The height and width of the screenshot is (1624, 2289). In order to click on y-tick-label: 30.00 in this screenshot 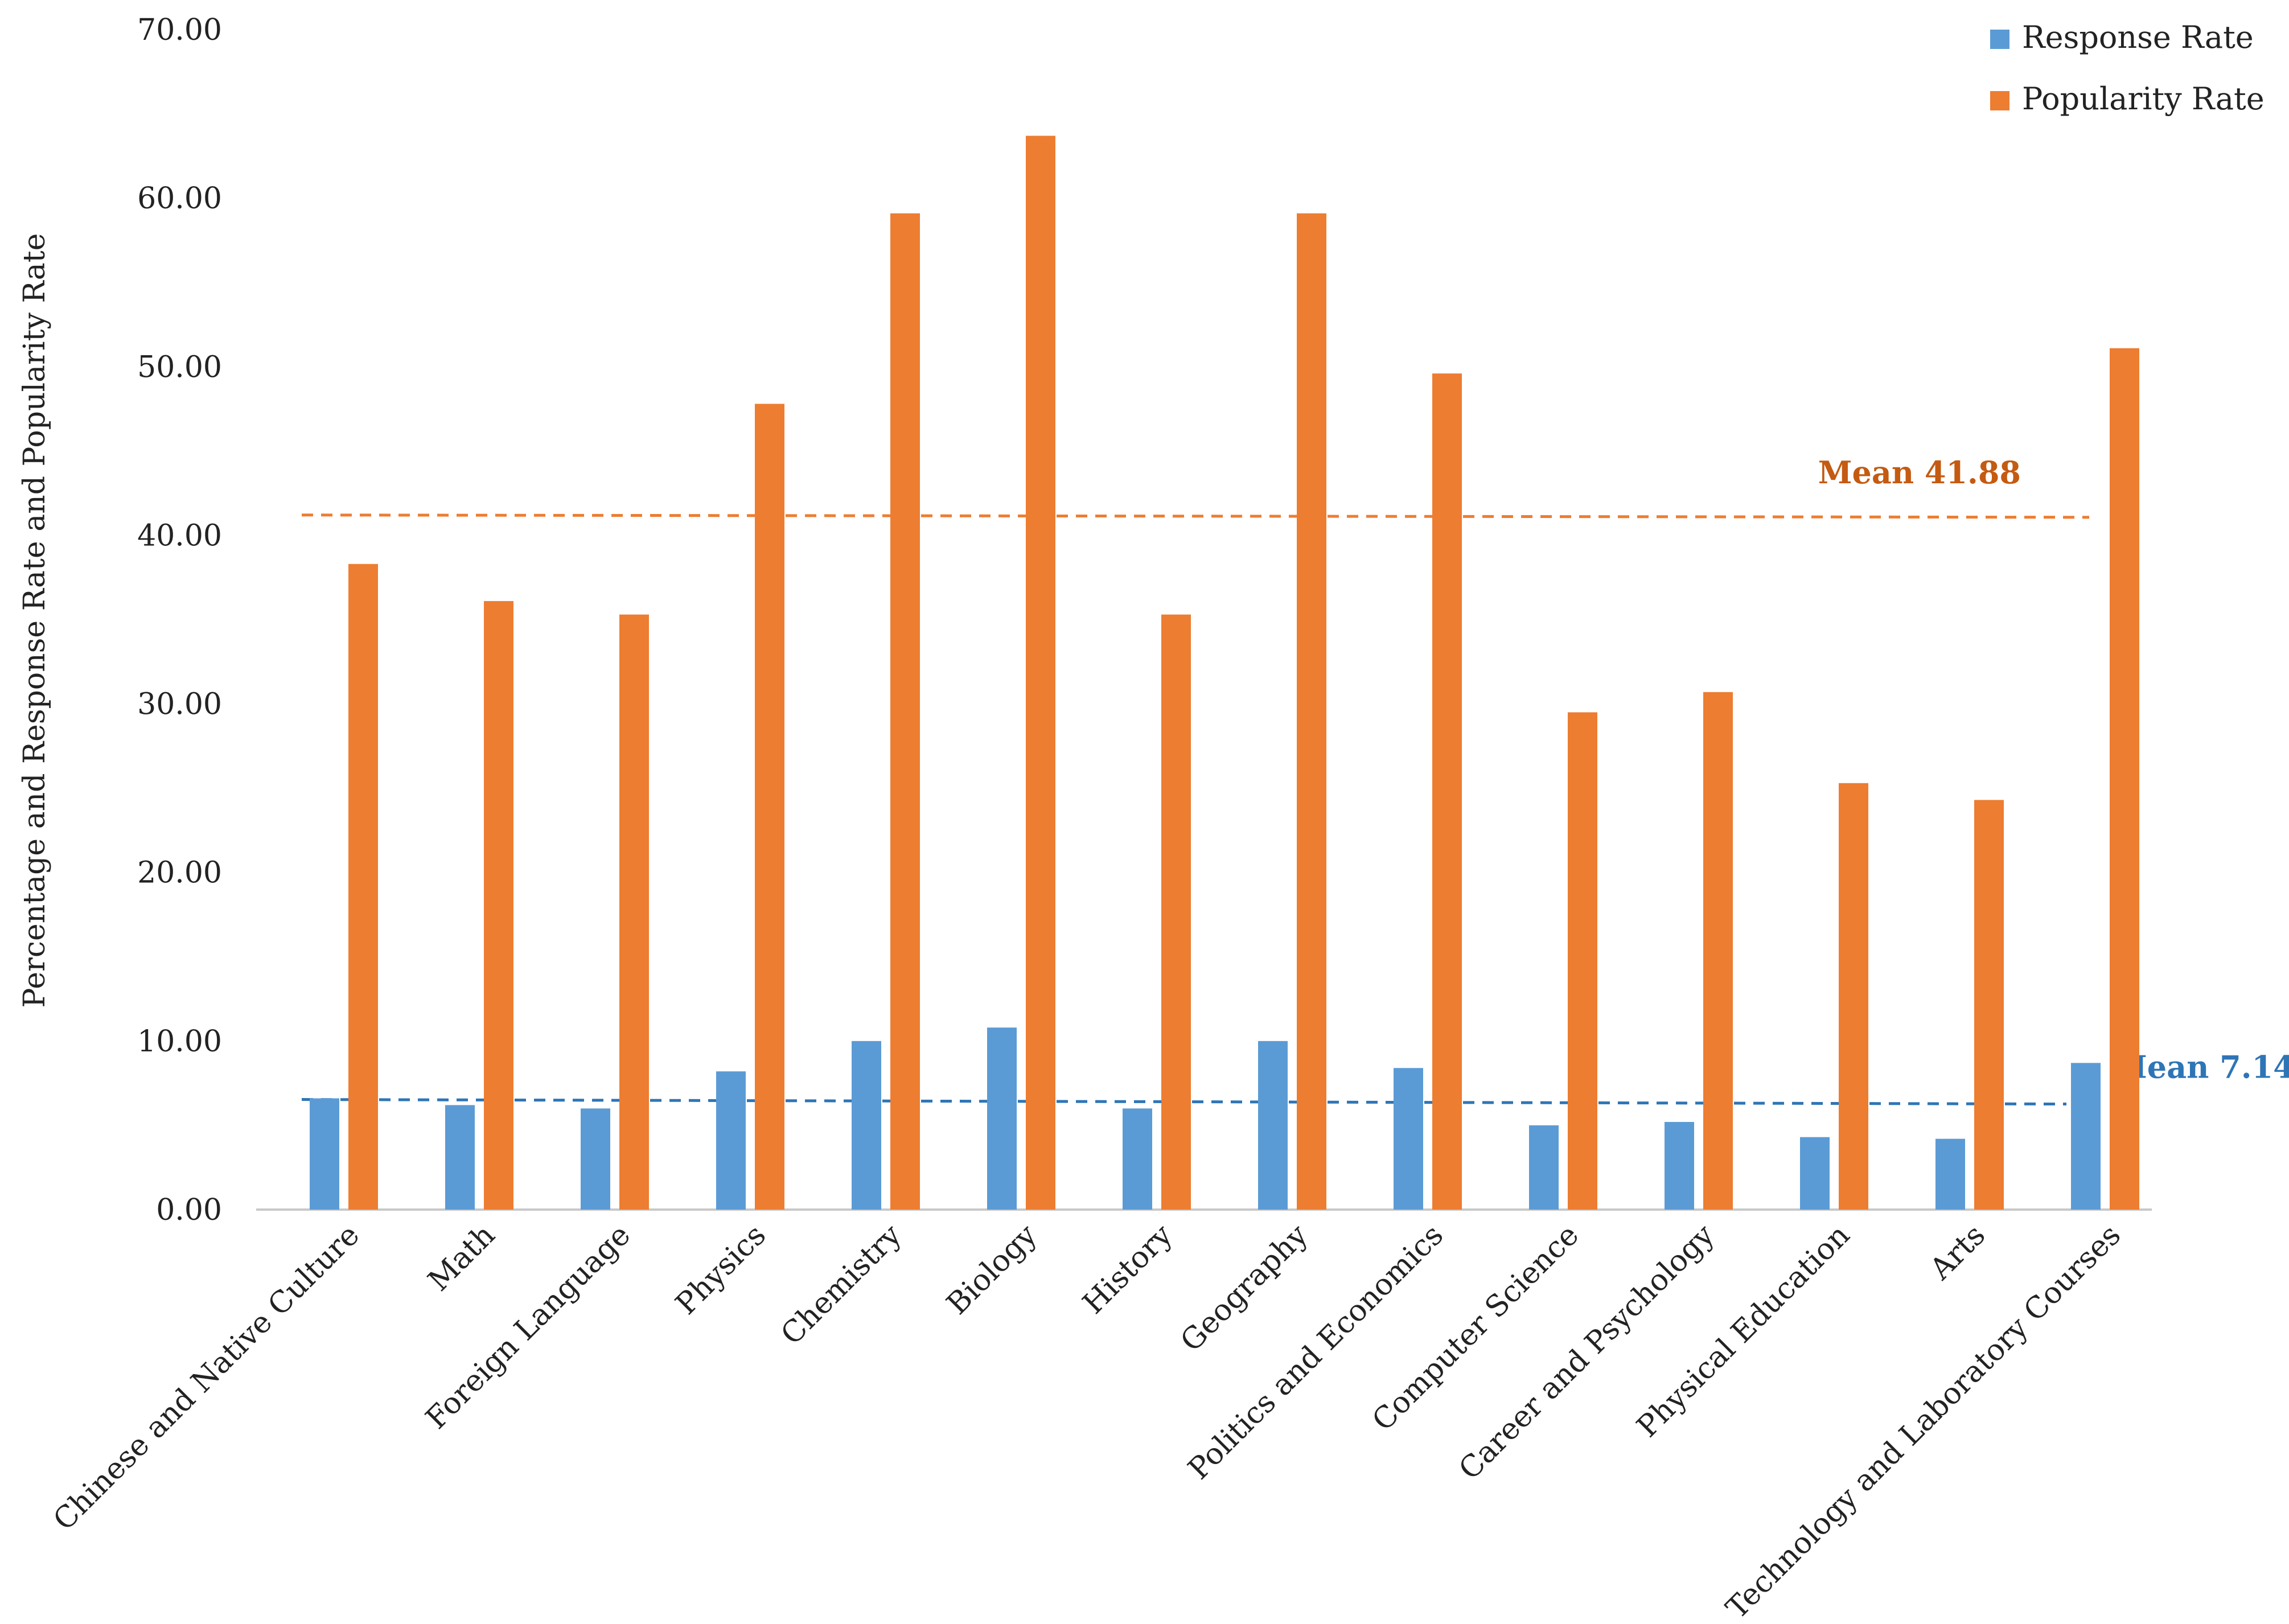, I will do `click(179, 705)`.